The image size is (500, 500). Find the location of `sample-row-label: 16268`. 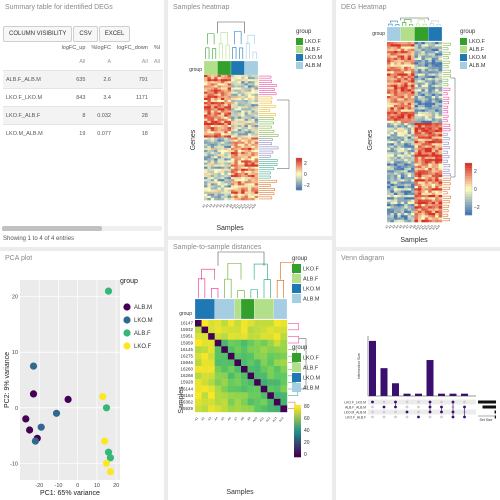

sample-row-label: 16268 is located at coordinates (186, 375).